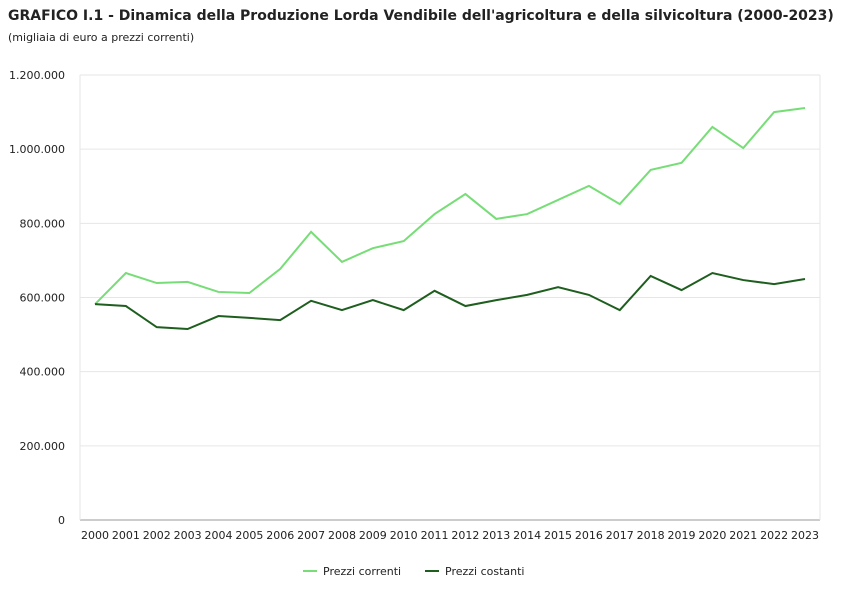  Describe the element at coordinates (435, 535) in the screenshot. I see `x-tick-label: 2011` at that location.